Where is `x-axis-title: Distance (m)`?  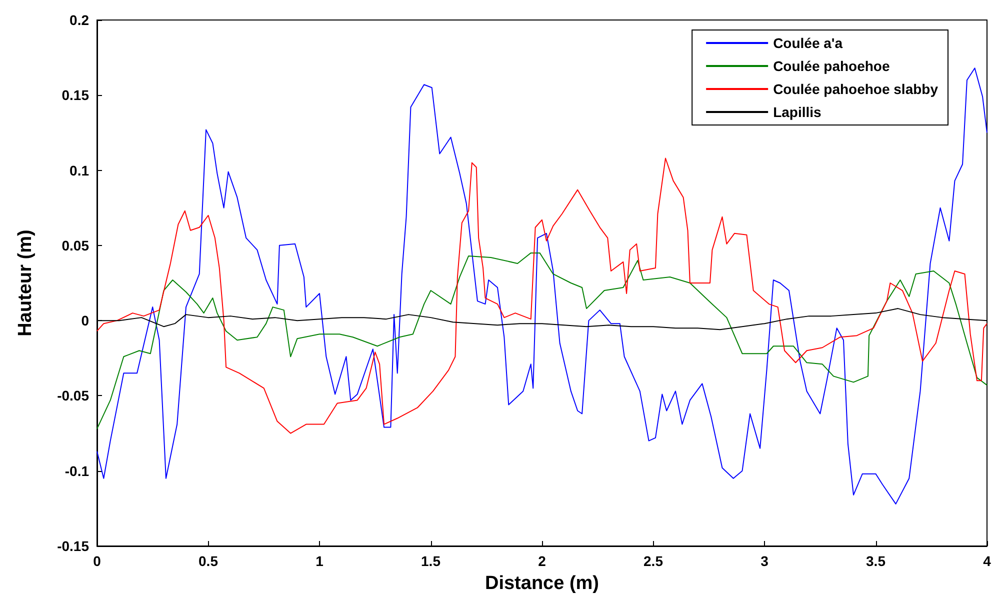 x-axis-title: Distance (m) is located at coordinates (542, 583).